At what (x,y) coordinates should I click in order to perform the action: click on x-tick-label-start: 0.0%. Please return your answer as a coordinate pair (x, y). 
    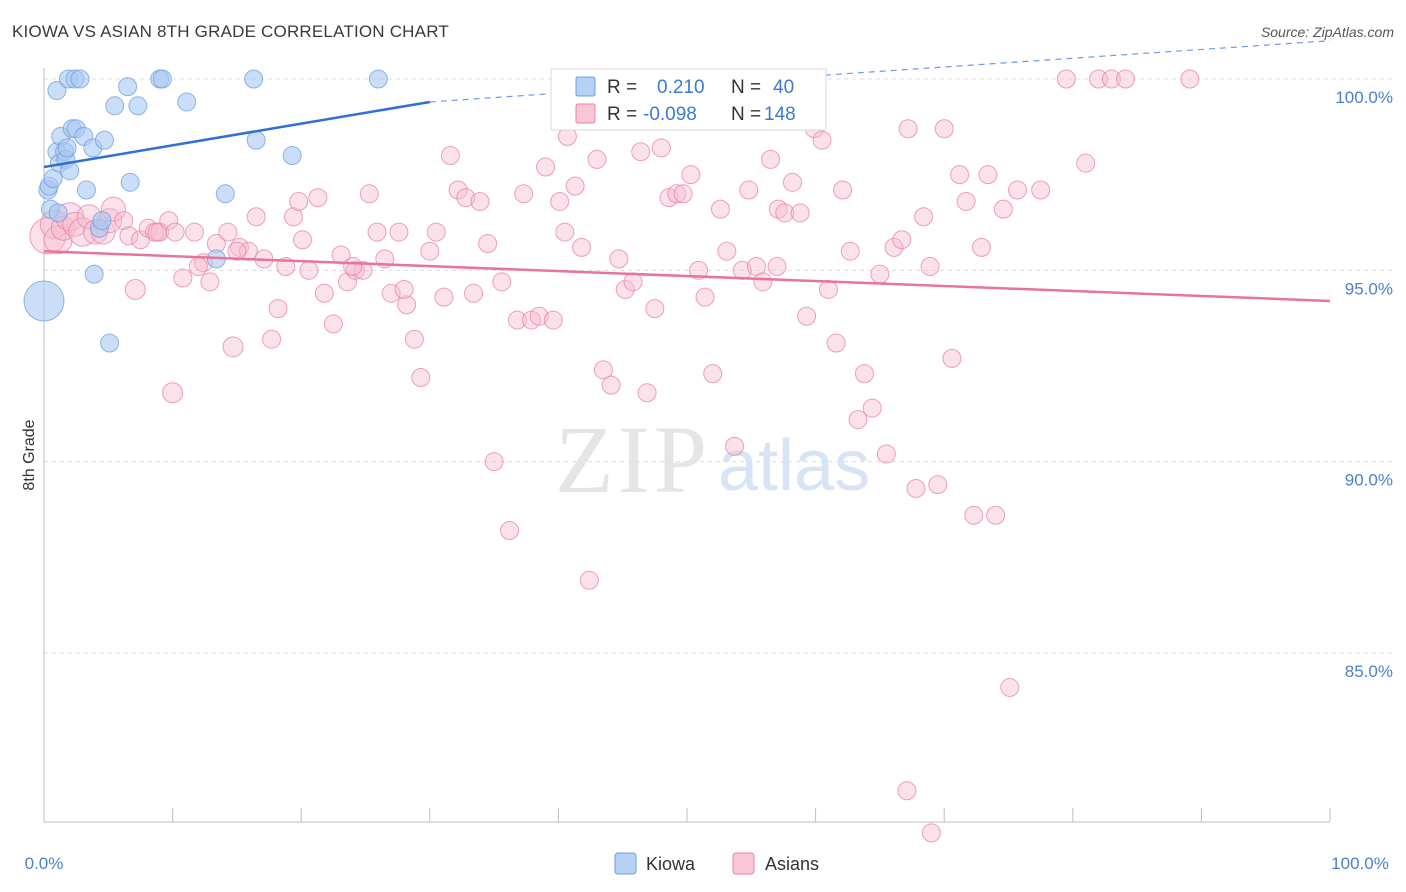
    Looking at the image, I should click on (44, 863).